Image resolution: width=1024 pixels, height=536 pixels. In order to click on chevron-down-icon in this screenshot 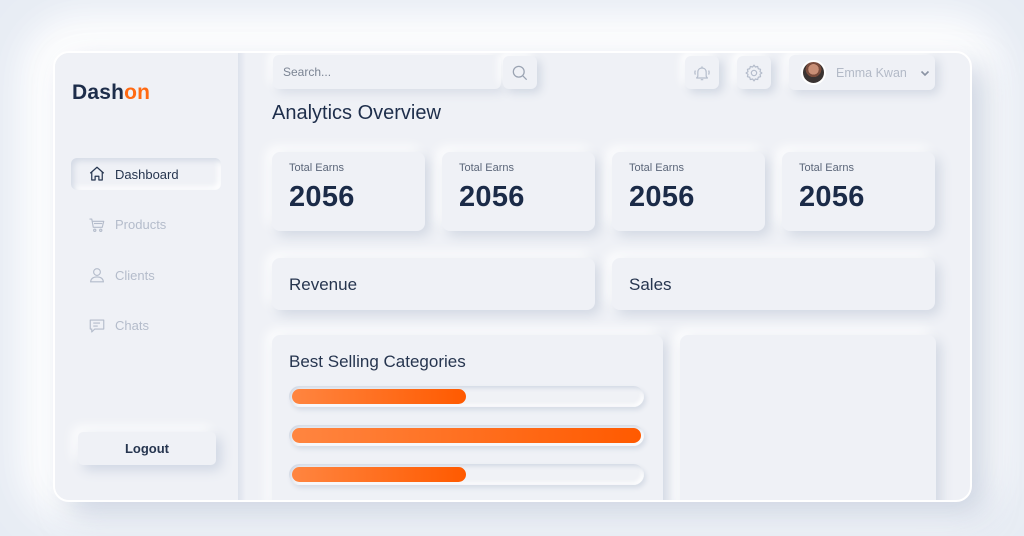, I will do `click(925, 73)`.